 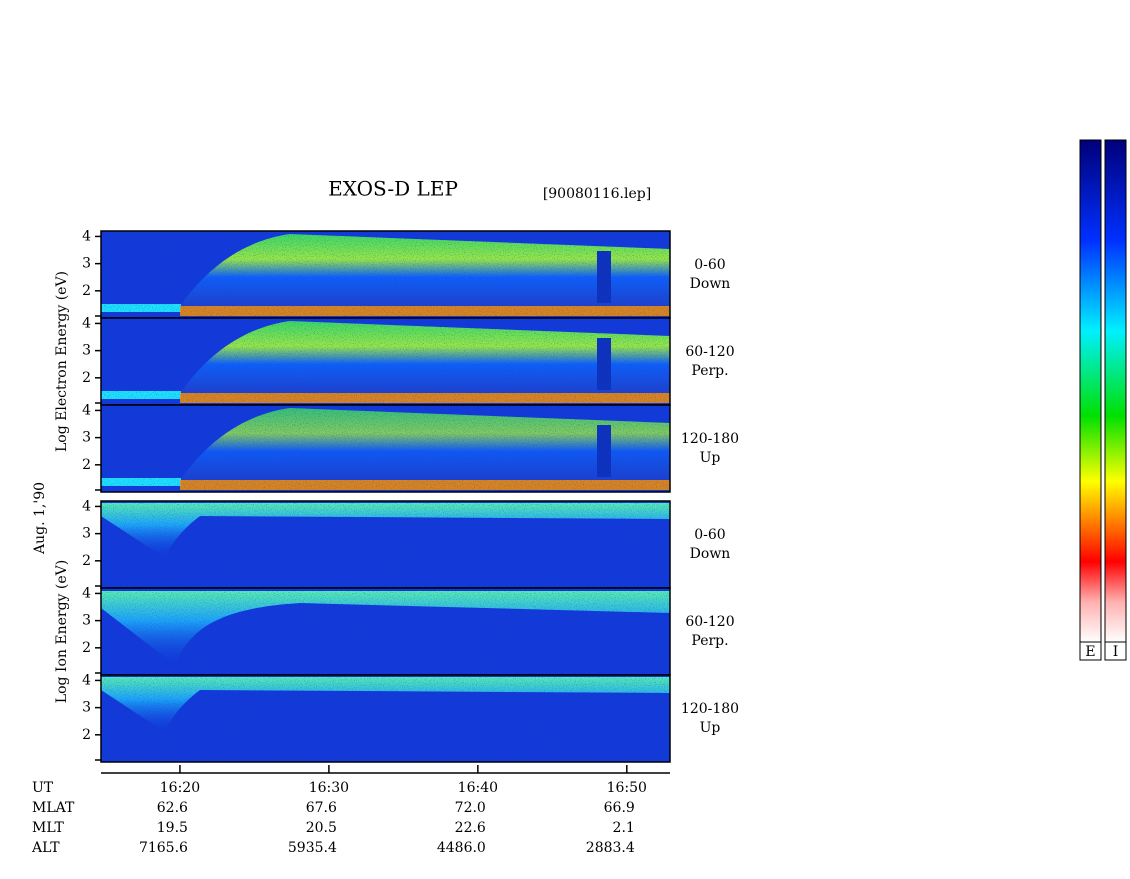 What do you see at coordinates (329, 788) in the screenshot?
I see `x-tick-label: 16:30` at bounding box center [329, 788].